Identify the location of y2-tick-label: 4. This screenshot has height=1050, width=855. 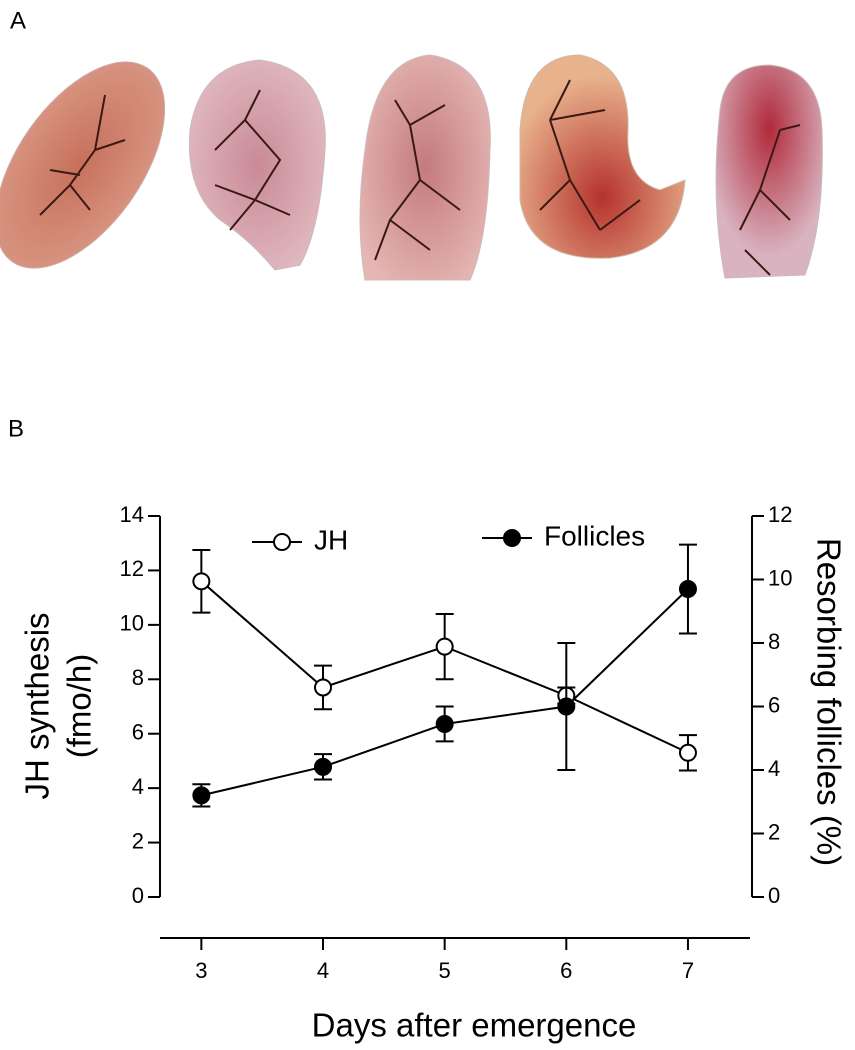
(774, 768).